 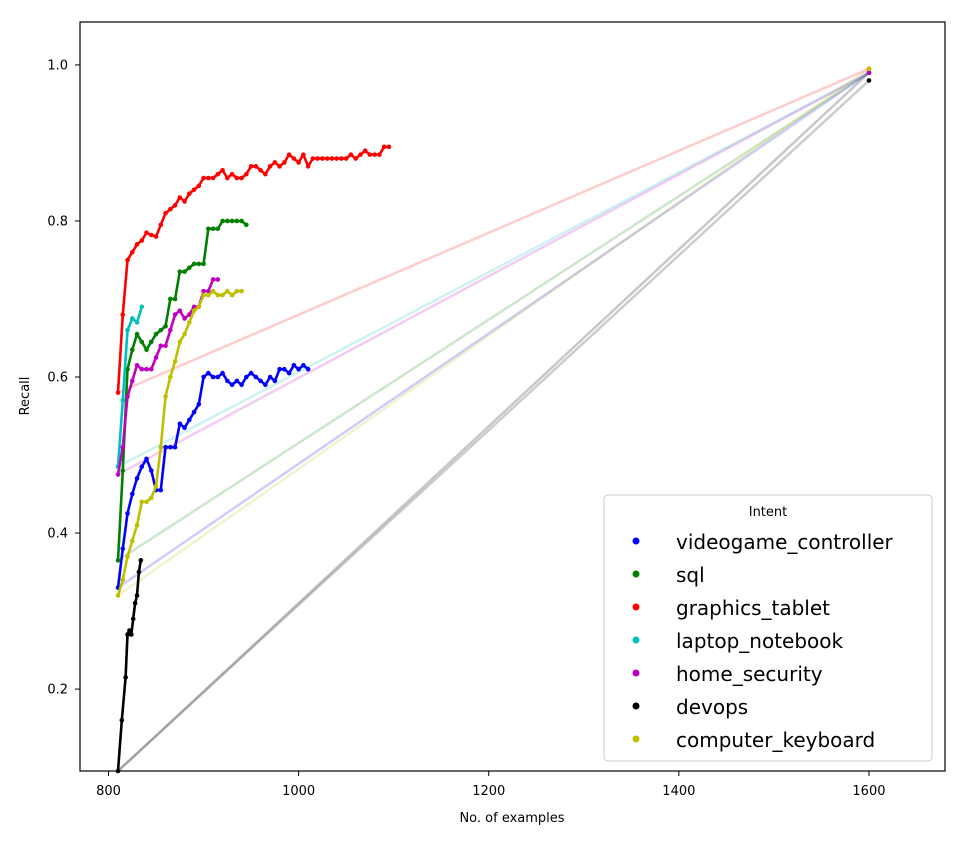 What do you see at coordinates (768, 512) in the screenshot?
I see `legend-title: Intent` at bounding box center [768, 512].